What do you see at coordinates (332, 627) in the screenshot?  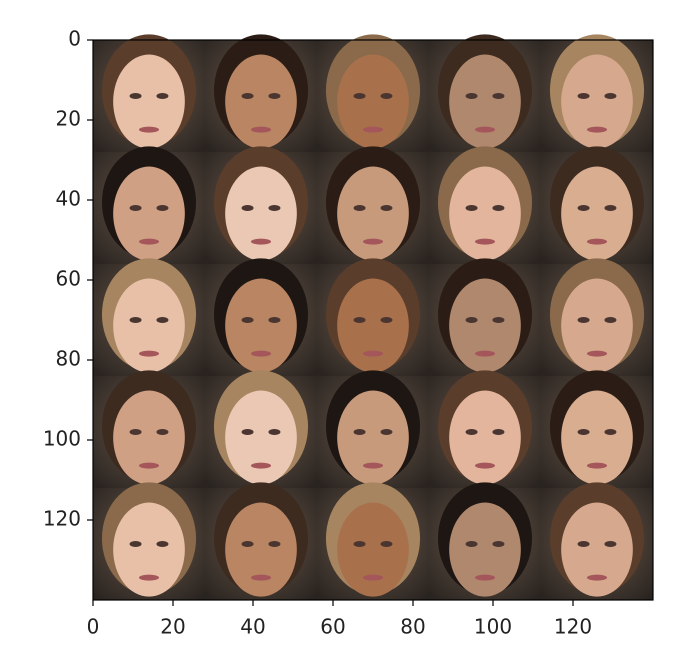 I see `x-tick-label: 60` at bounding box center [332, 627].